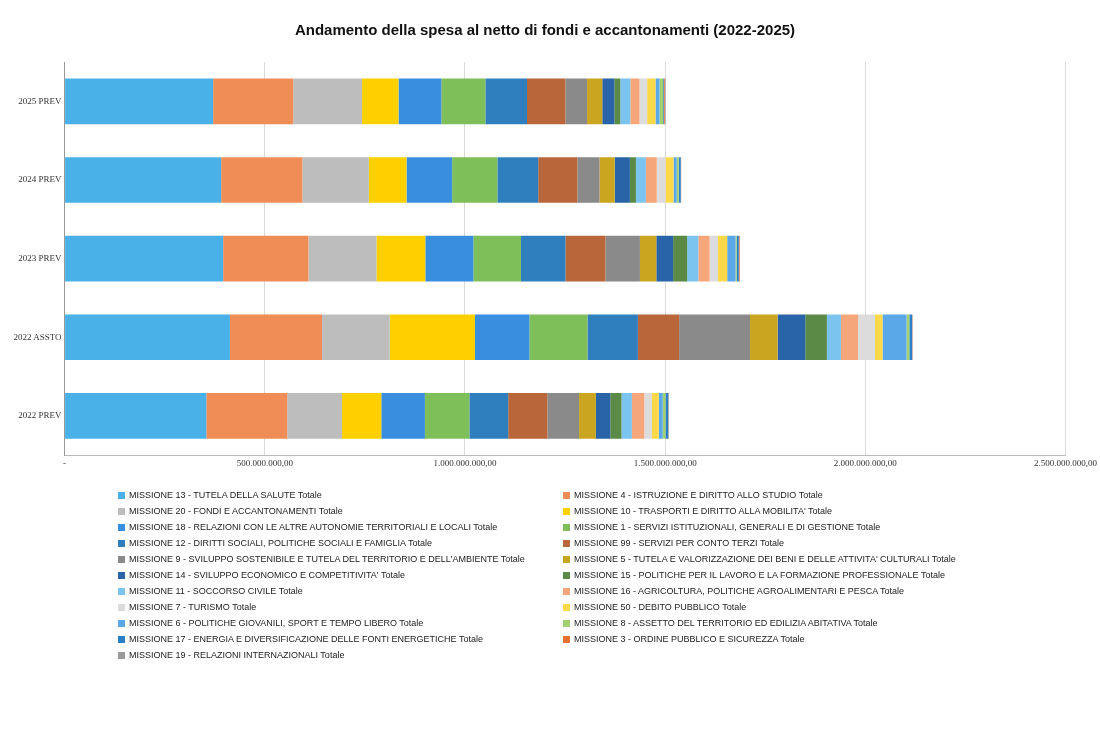  Describe the element at coordinates (1066, 462) in the screenshot. I see `x-tick-label: 2.500.000.000,00` at that location.